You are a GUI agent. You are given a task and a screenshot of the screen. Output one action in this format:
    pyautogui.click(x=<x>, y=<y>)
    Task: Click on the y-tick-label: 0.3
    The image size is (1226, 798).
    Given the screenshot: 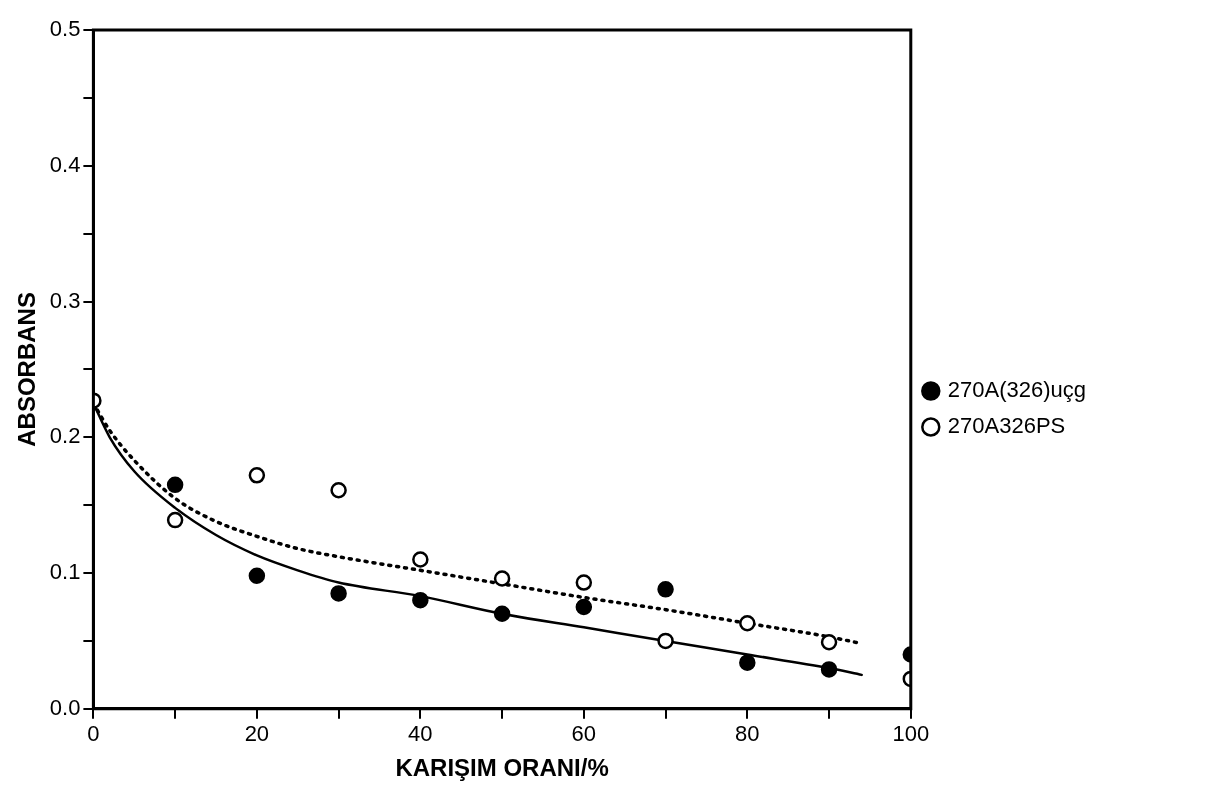 What is the action you would take?
    pyautogui.click(x=65, y=300)
    